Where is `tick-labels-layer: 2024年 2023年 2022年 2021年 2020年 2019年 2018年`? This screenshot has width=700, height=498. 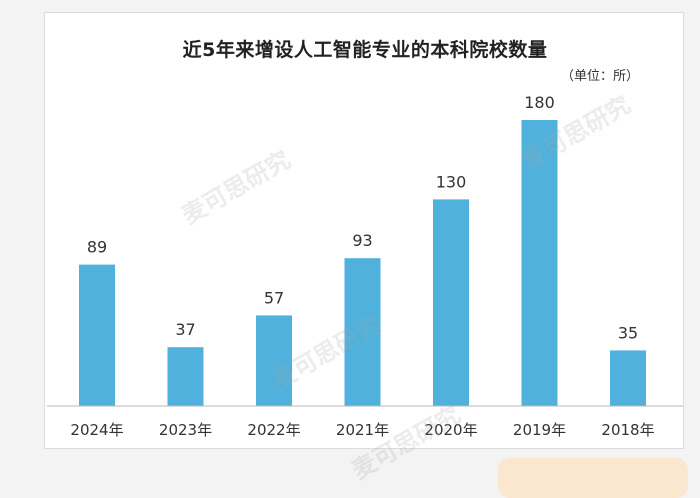 tick-labels-layer: 2024年 2023年 2022年 2021年 2020年 2019年 2018年 is located at coordinates (362, 430).